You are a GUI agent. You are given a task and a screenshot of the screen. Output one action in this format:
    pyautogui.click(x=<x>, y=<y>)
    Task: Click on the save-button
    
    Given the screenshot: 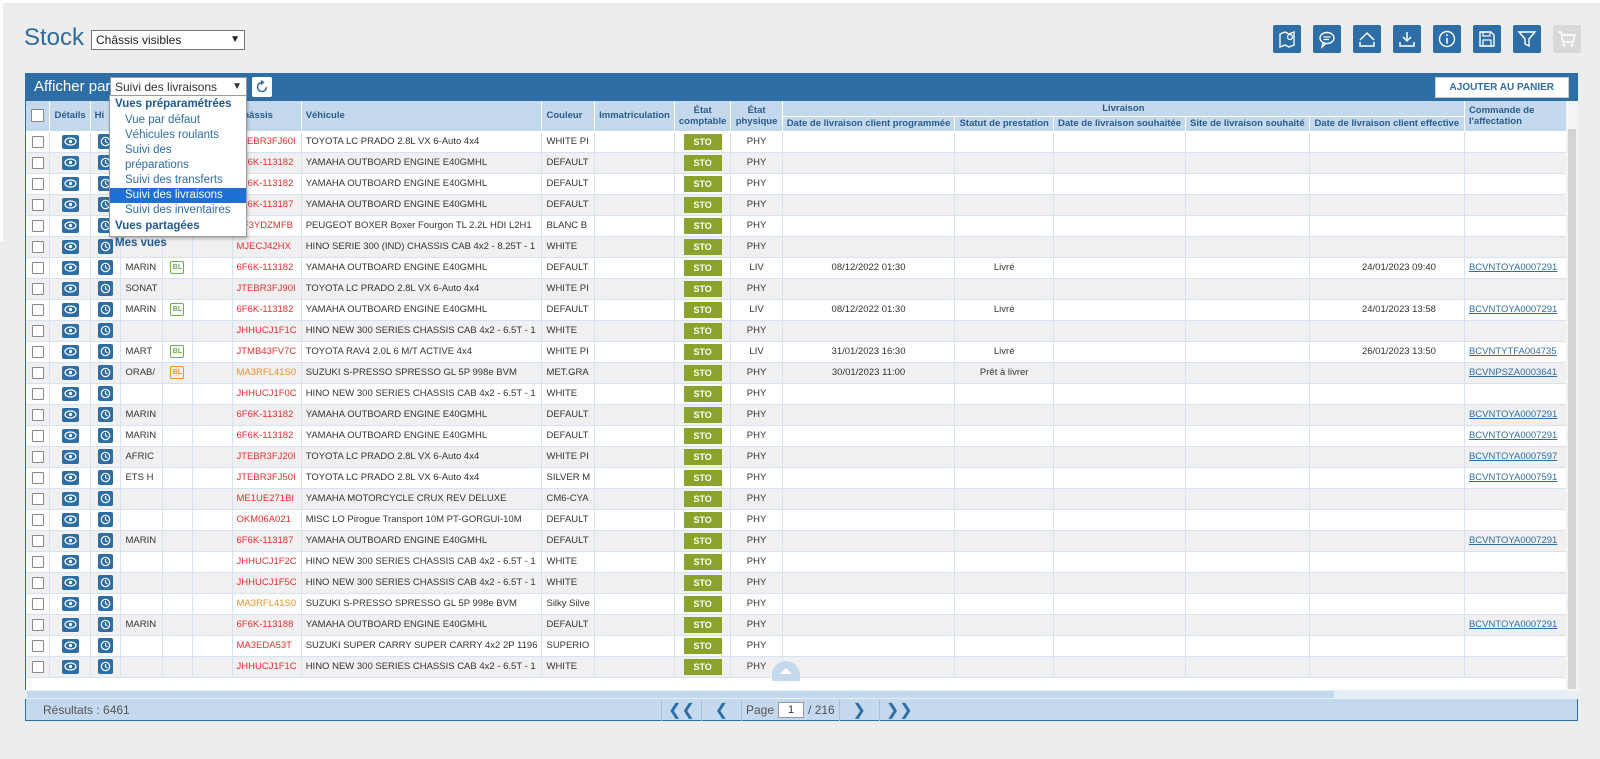 What is the action you would take?
    pyautogui.click(x=1487, y=39)
    